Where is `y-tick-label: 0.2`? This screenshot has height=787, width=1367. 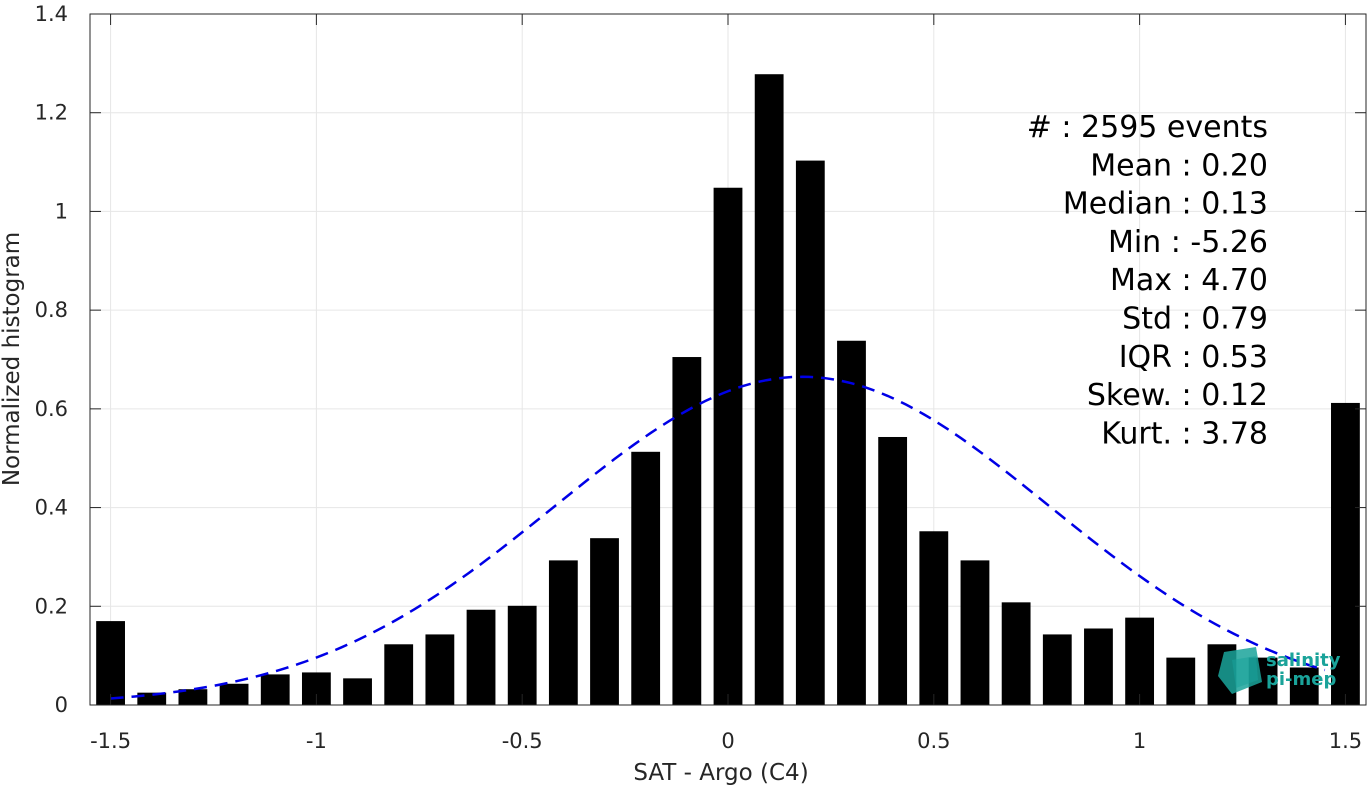 y-tick-label: 0.2 is located at coordinates (51, 606).